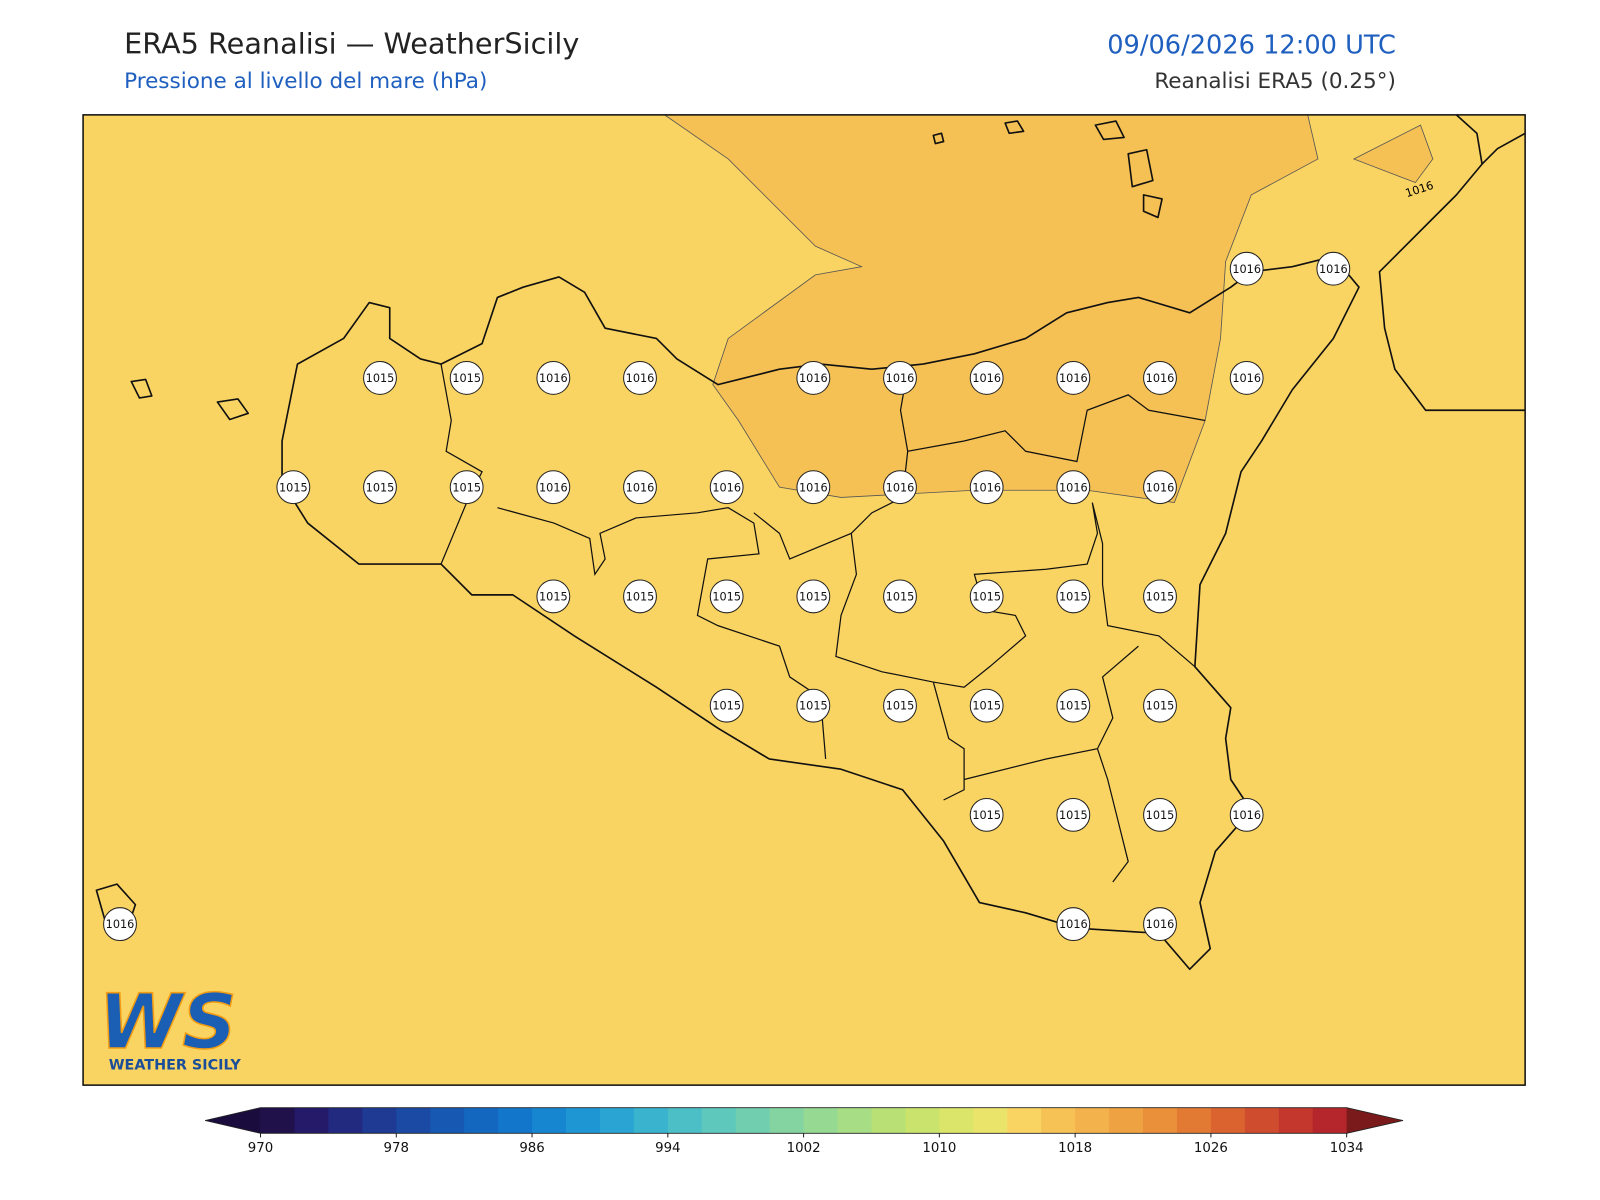 This screenshot has width=1600, height=1200. Describe the element at coordinates (531, 1148) in the screenshot. I see `colorbar-tick-label: 986` at that location.